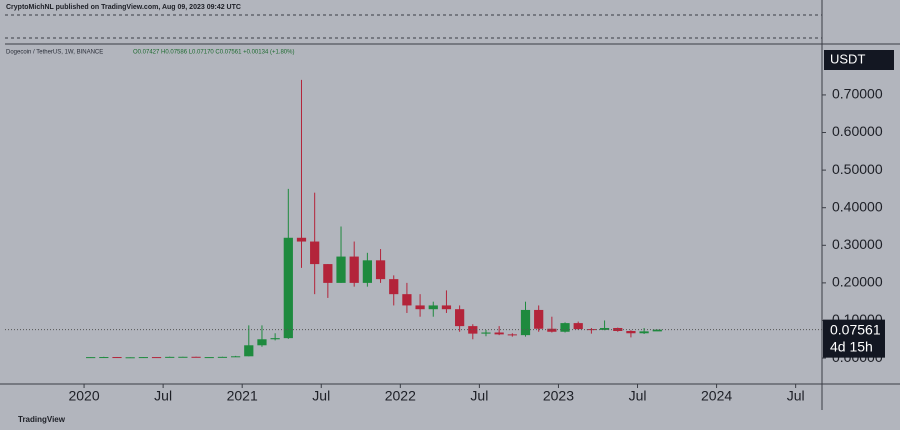 This screenshot has height=430, width=900. Describe the element at coordinates (857, 94) in the screenshot. I see `y-tick-label: 0.70000` at that location.